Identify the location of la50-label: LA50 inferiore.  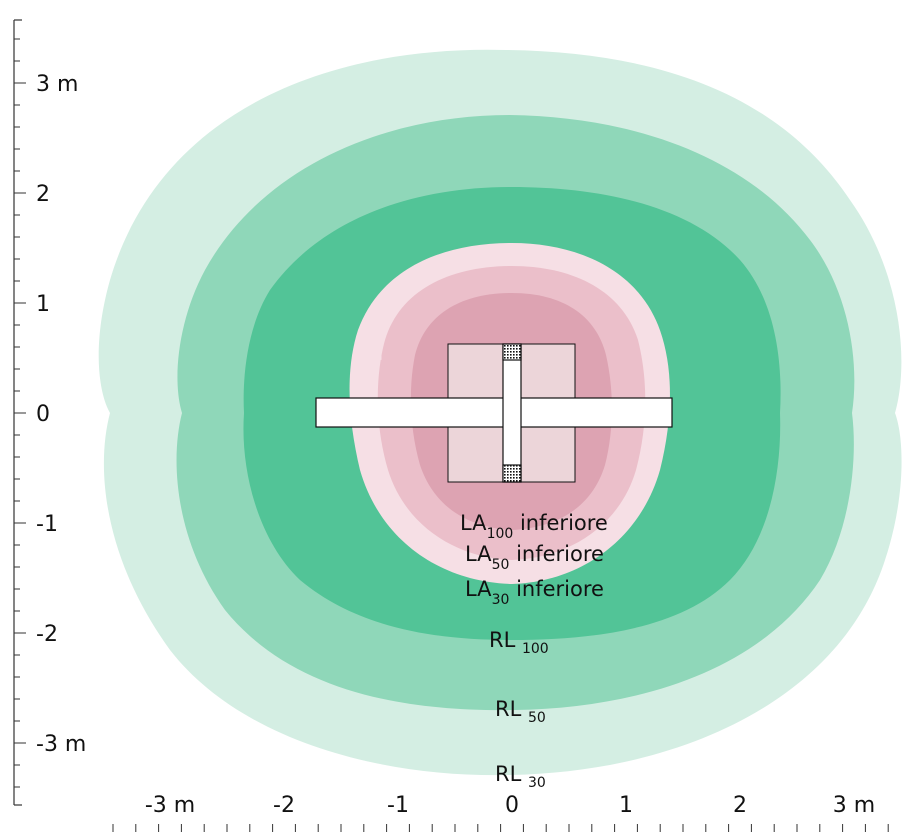
(534, 557).